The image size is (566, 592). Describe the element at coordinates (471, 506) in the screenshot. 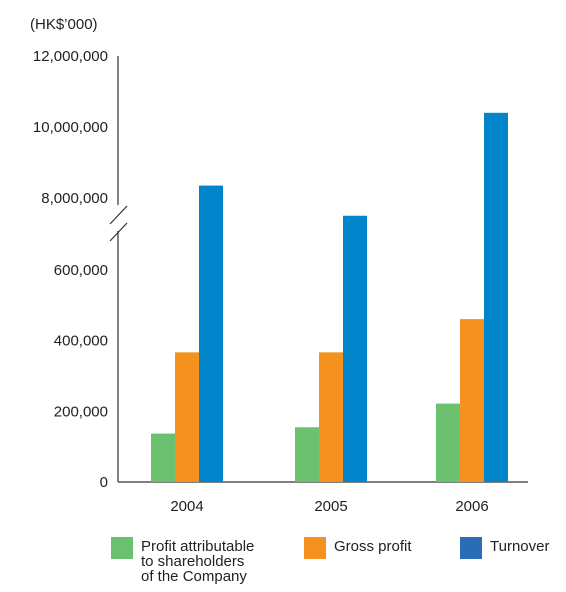

I see `x-tick-label: 2006` at that location.